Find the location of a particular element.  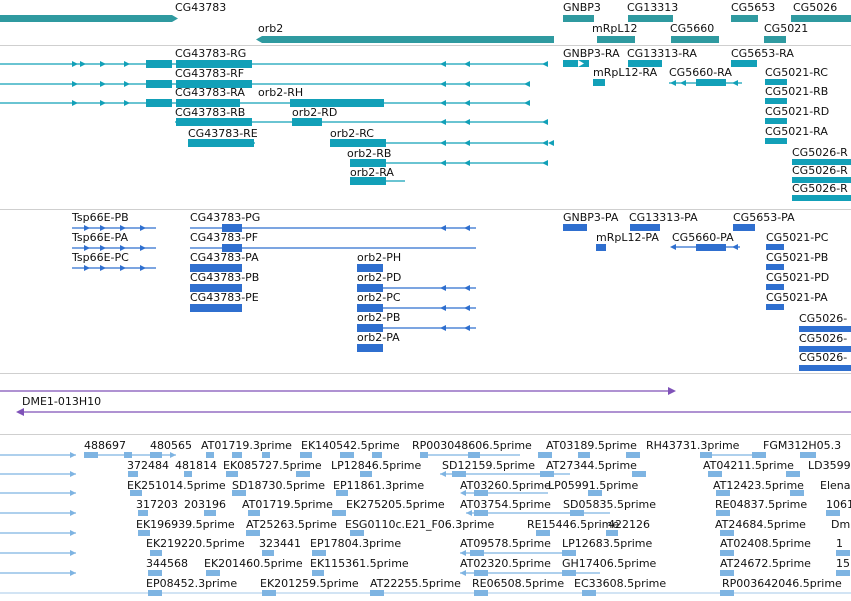

cds-label: orb2-PC is located at coordinates (379, 297).